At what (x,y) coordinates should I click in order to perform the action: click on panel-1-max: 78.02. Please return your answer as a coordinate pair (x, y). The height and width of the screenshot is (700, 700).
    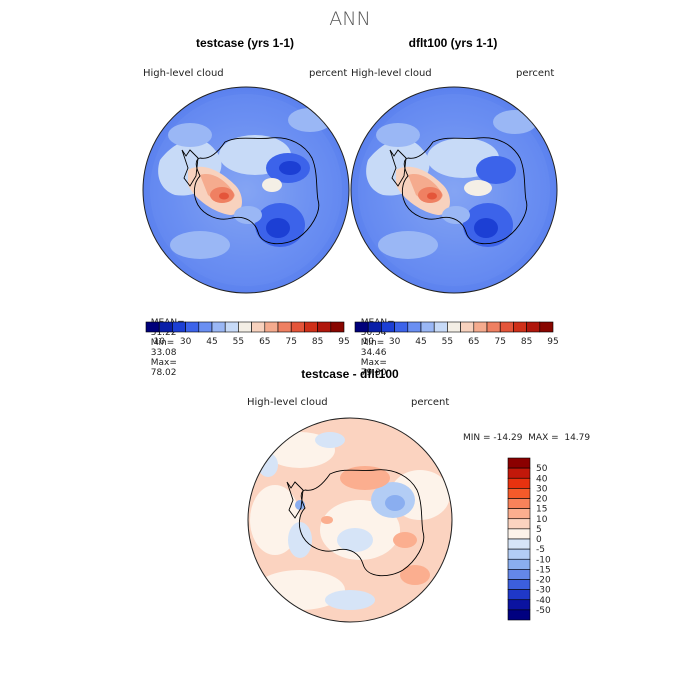
    Looking at the image, I should click on (163, 373).